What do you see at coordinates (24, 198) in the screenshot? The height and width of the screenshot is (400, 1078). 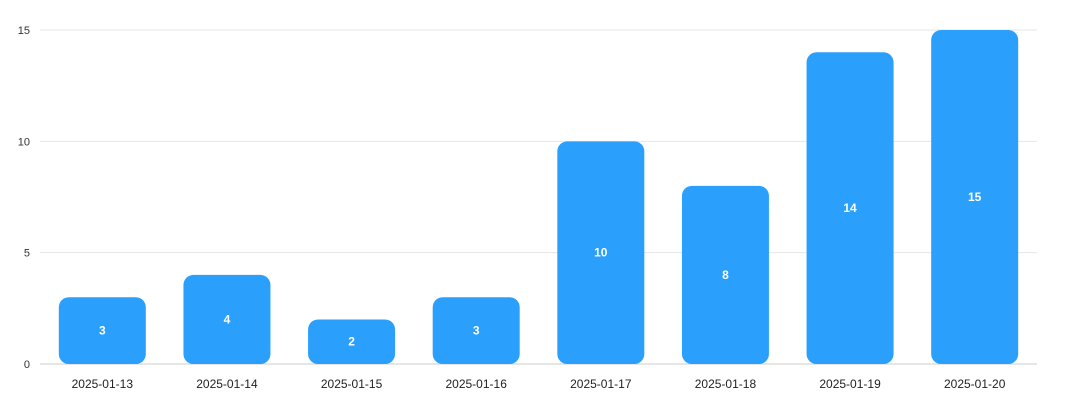 I see `y-axis: 0 5 10 15` at bounding box center [24, 198].